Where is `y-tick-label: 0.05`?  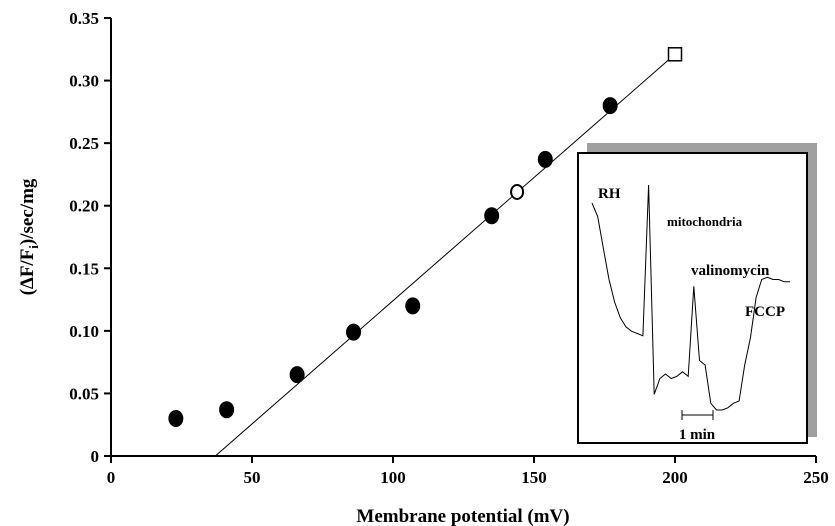
y-tick-label: 0.05 is located at coordinates (84, 393).